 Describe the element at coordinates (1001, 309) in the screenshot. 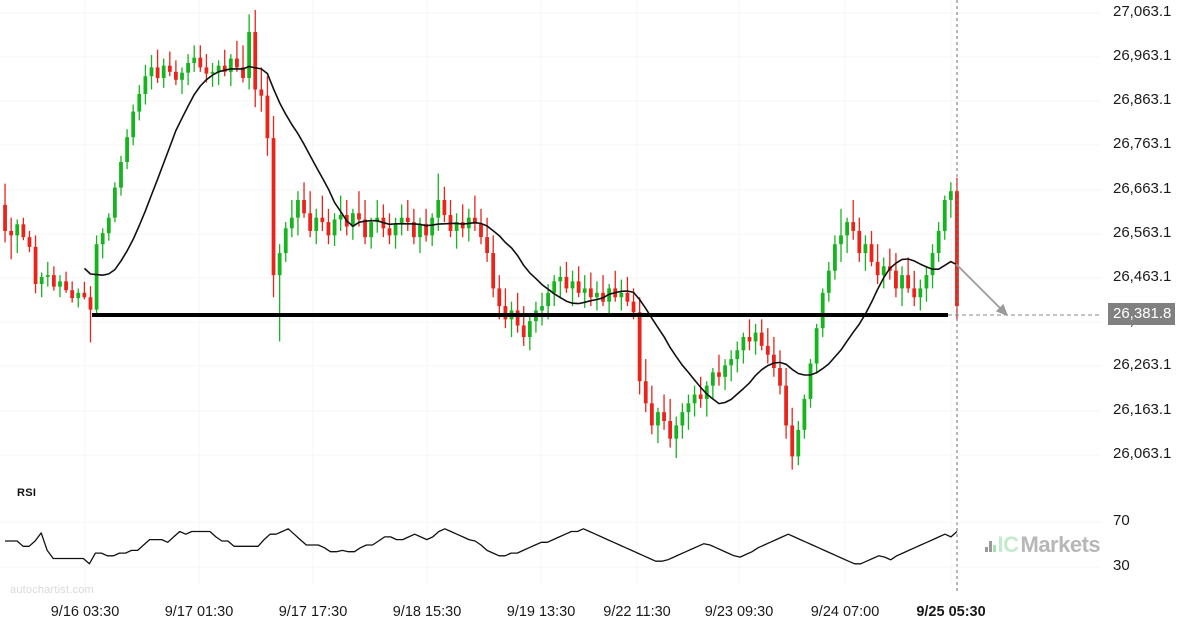

I see `forecast-arrow-head` at that location.